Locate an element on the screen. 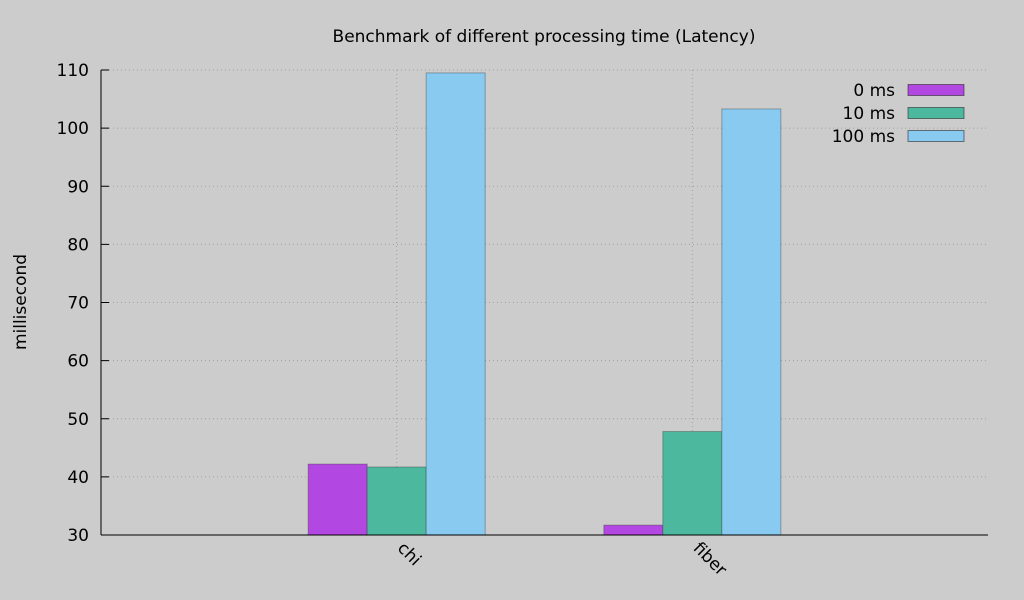  legend: 0 ms 10 ms 100 ms is located at coordinates (898, 114).